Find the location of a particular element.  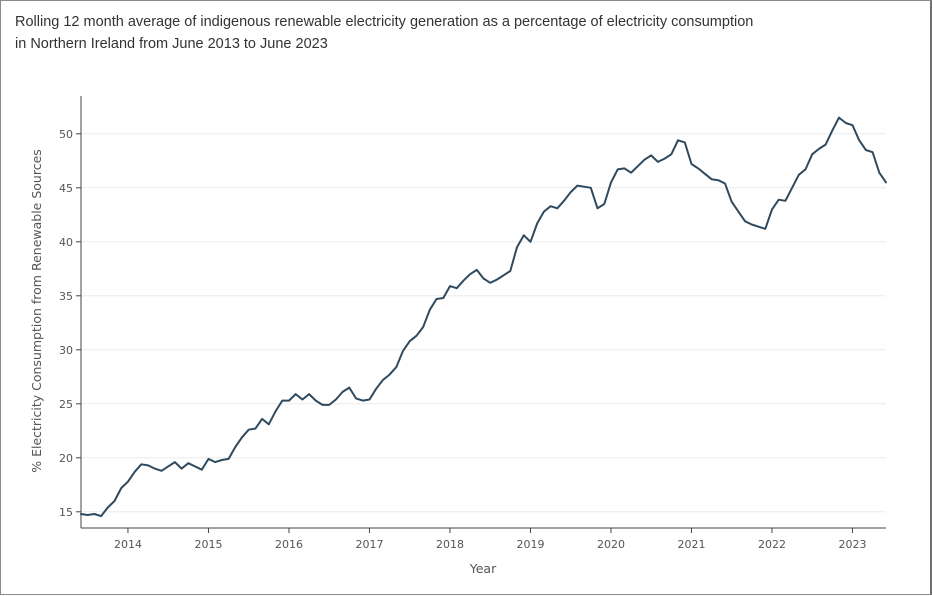

x-tick-label-1: 2015 is located at coordinates (208, 544).